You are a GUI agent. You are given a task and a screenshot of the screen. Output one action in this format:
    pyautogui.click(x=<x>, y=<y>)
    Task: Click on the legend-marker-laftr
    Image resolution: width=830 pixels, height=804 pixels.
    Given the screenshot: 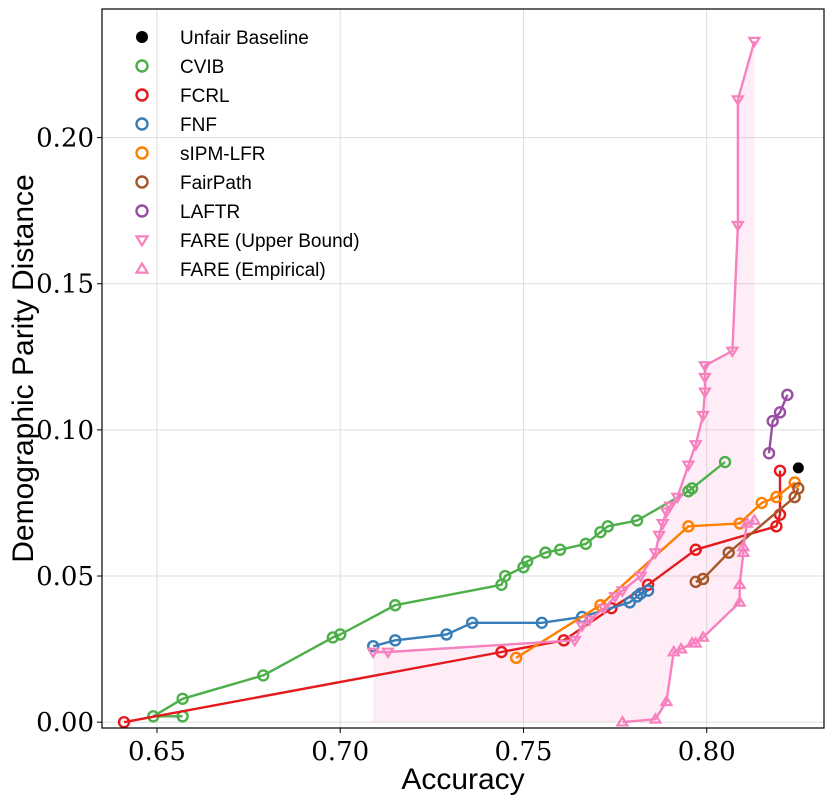 What is the action you would take?
    pyautogui.click(x=142, y=211)
    